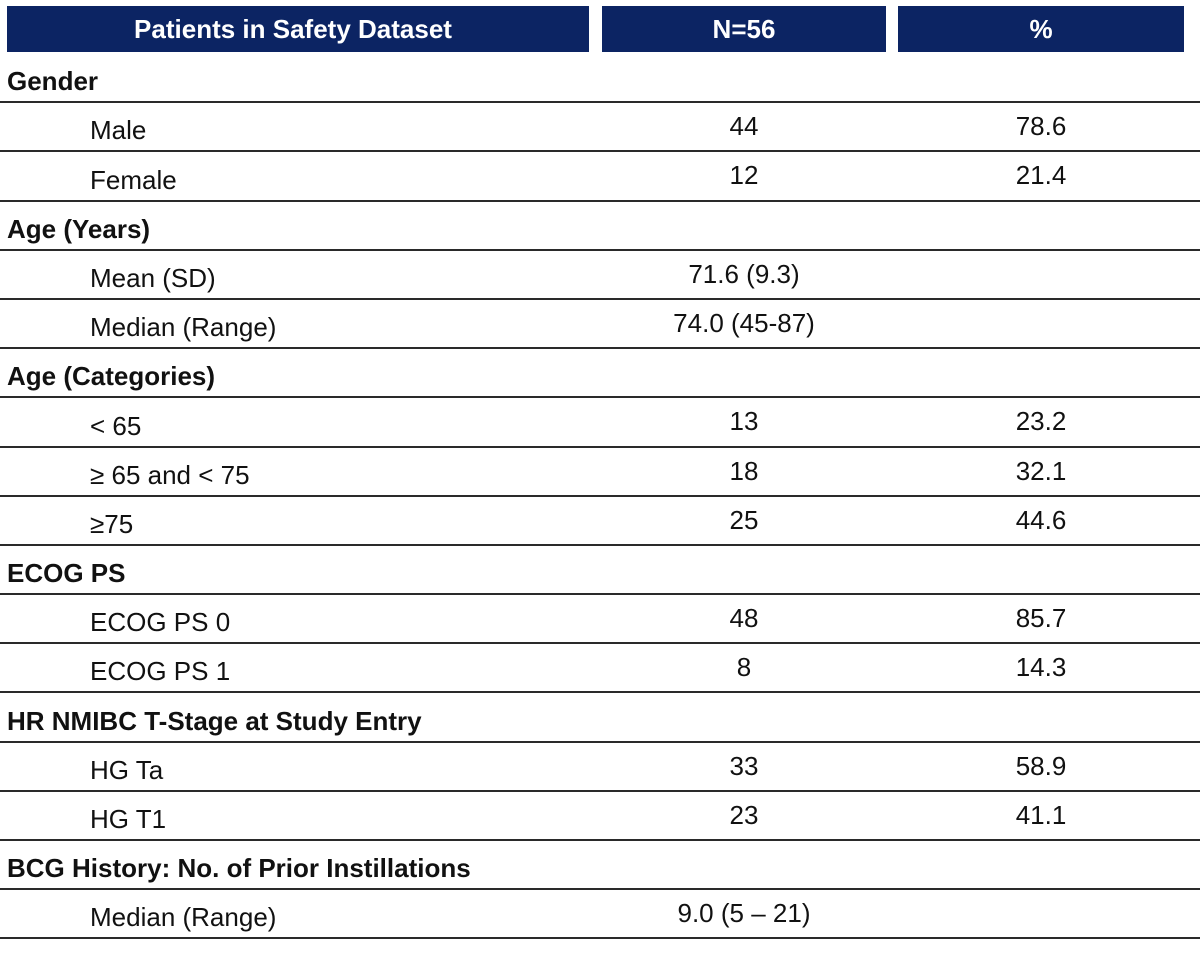 The image size is (1200, 958). I want to click on row-n: 13, so click(744, 421).